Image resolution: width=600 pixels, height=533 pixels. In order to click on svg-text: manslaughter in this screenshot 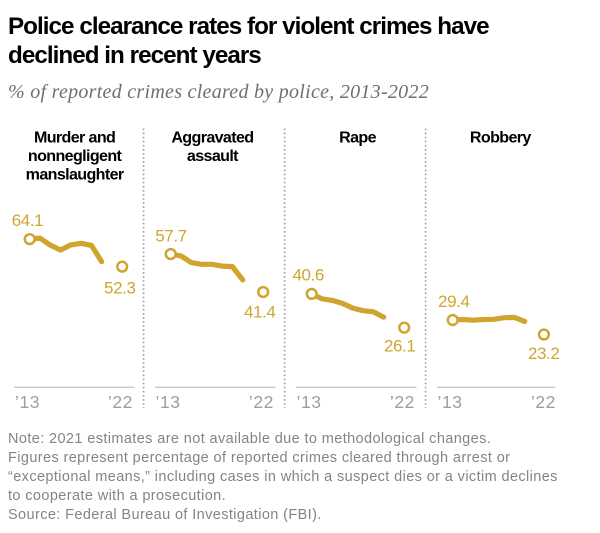, I will do `click(75, 175)`.